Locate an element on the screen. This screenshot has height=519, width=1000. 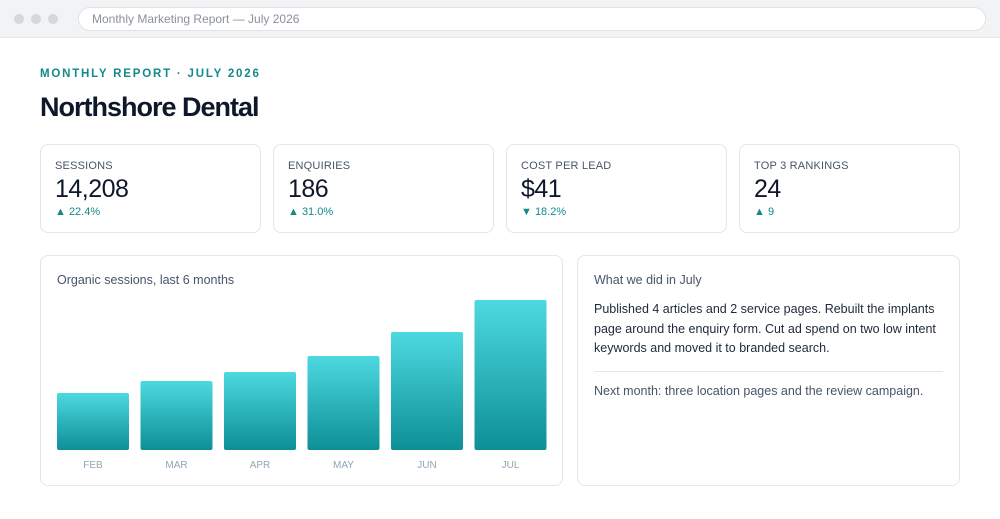
bar-jul is located at coordinates (510, 375).